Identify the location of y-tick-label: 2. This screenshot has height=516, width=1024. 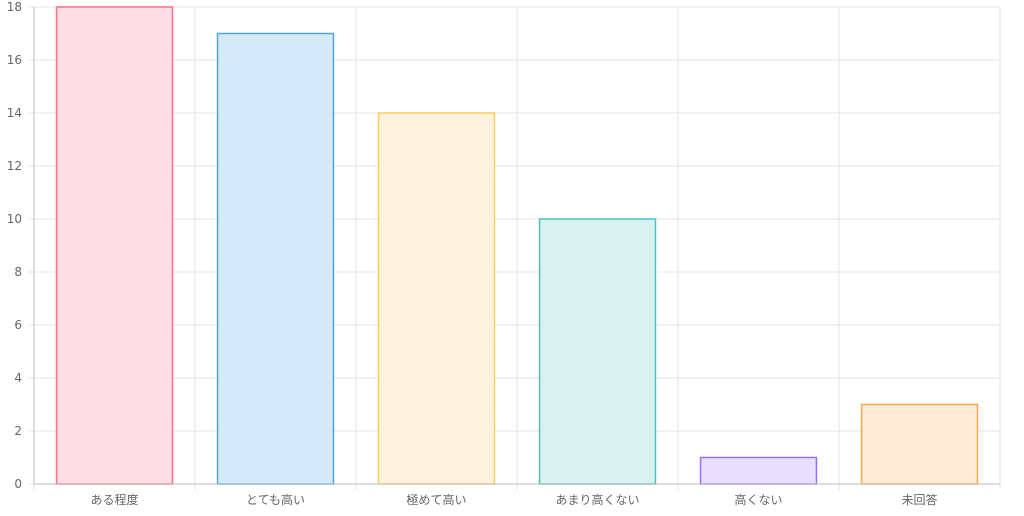
(18, 431).